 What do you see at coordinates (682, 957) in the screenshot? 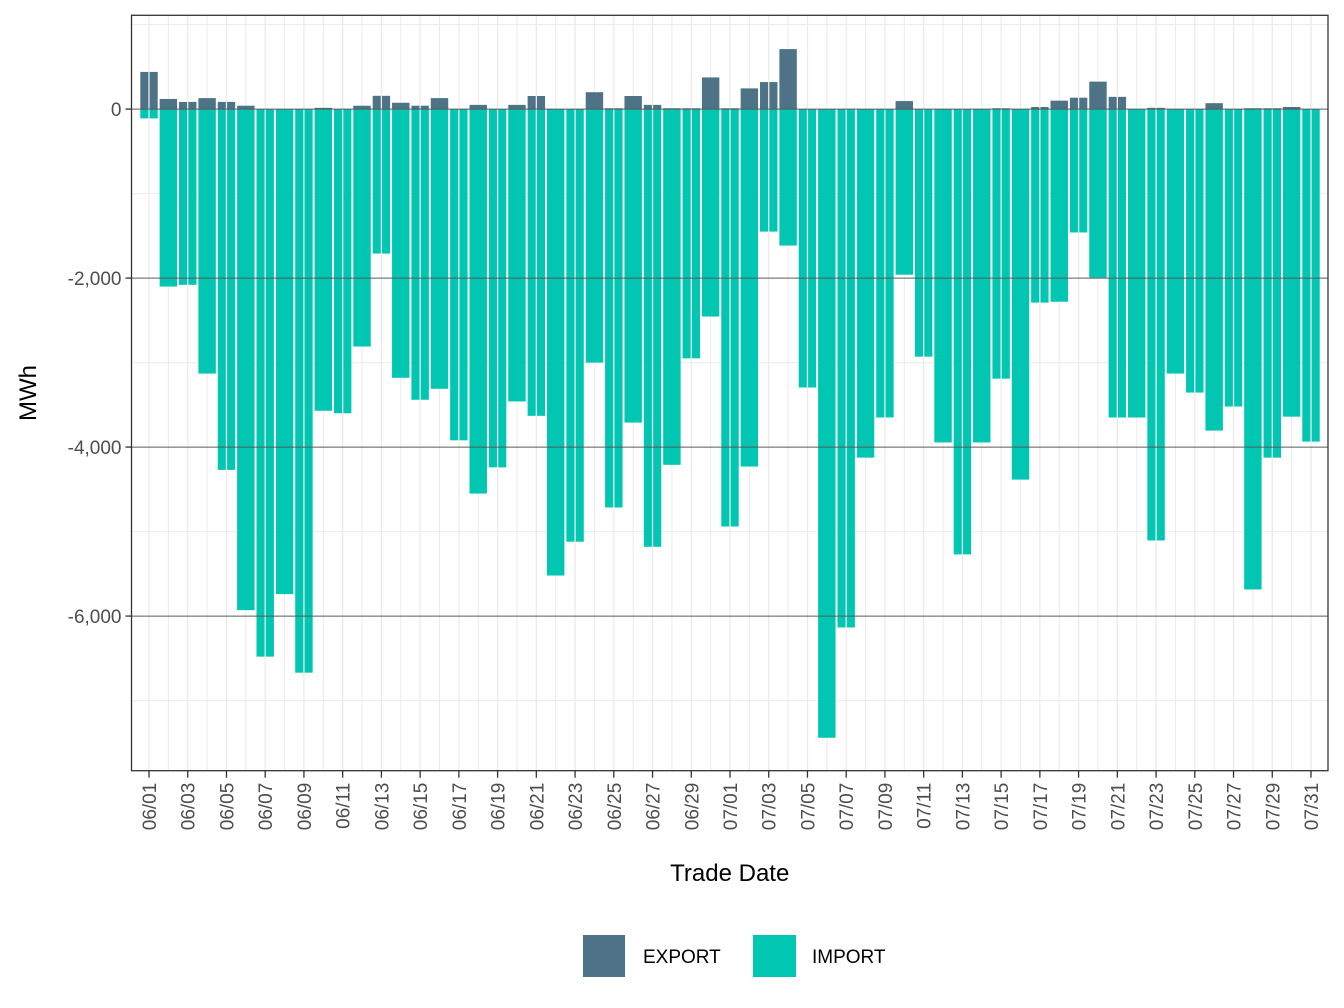
I see `legend-label-export: EXPORT` at bounding box center [682, 957].